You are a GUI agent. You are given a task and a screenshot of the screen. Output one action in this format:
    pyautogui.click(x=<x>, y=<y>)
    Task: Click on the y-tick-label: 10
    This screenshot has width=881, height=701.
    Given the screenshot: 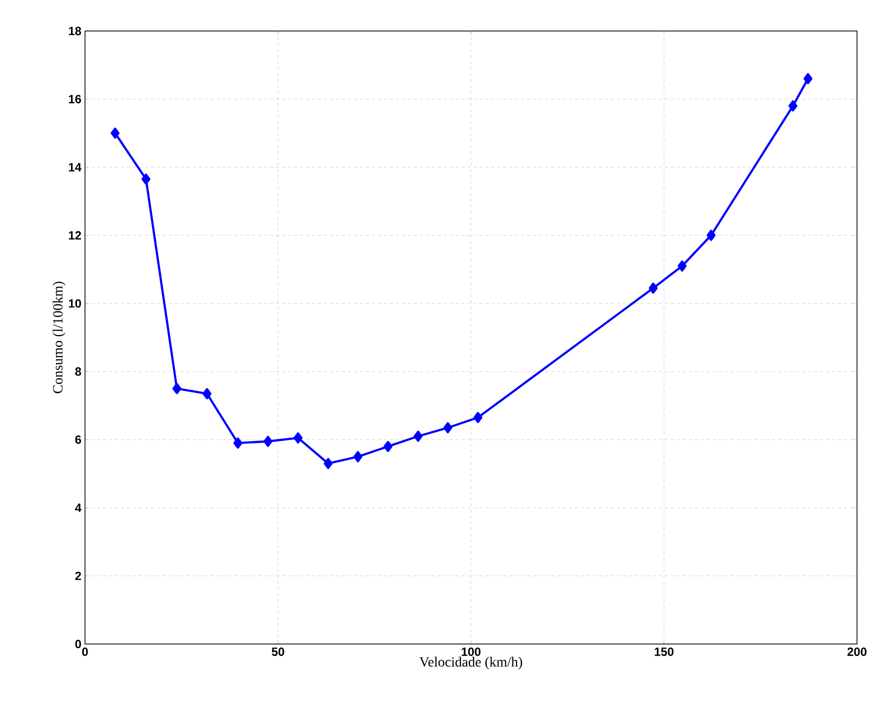 What is the action you would take?
    pyautogui.click(x=74, y=303)
    